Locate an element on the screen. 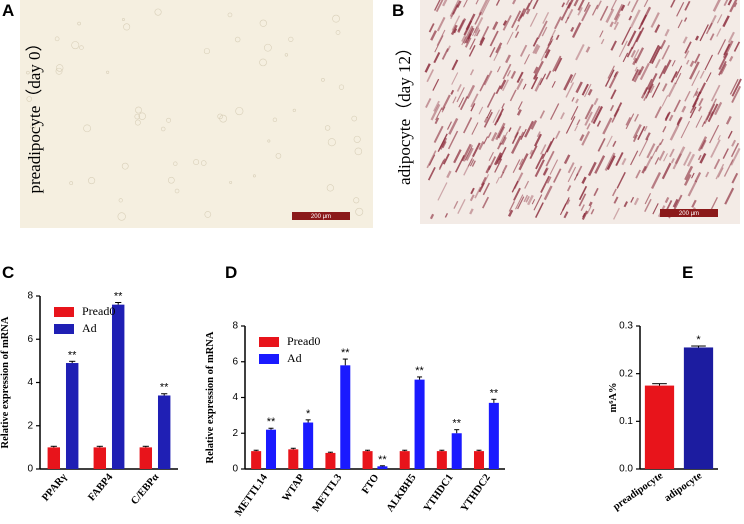  panel-label: D is located at coordinates (231, 272).